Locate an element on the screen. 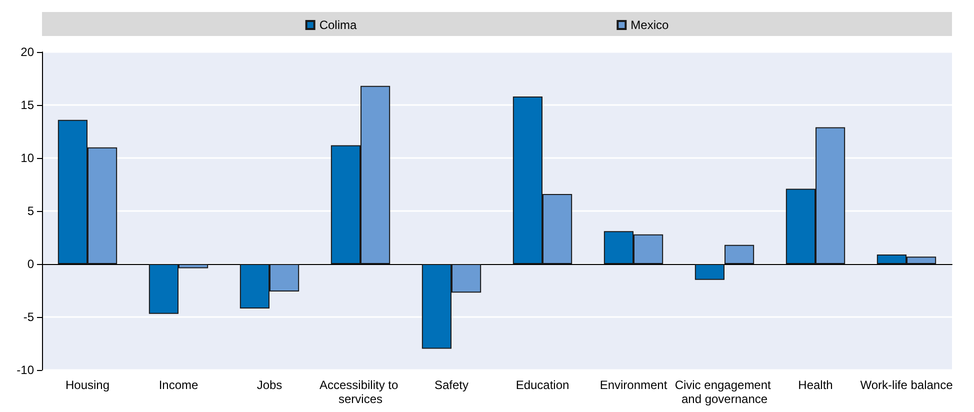 The height and width of the screenshot is (412, 974). y-tick-label: 15 is located at coordinates (27, 105).